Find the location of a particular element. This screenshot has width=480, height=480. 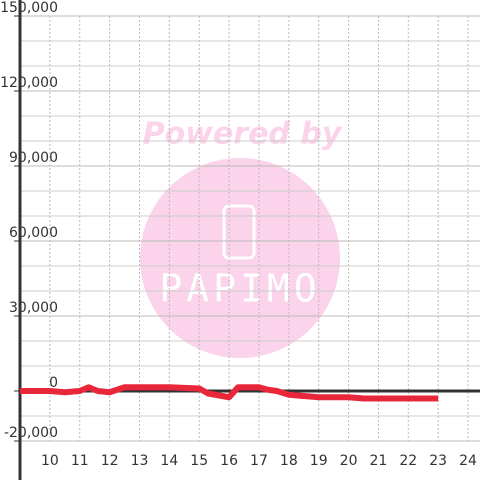

y-tick-label: 90,000 is located at coordinates (33, 158).